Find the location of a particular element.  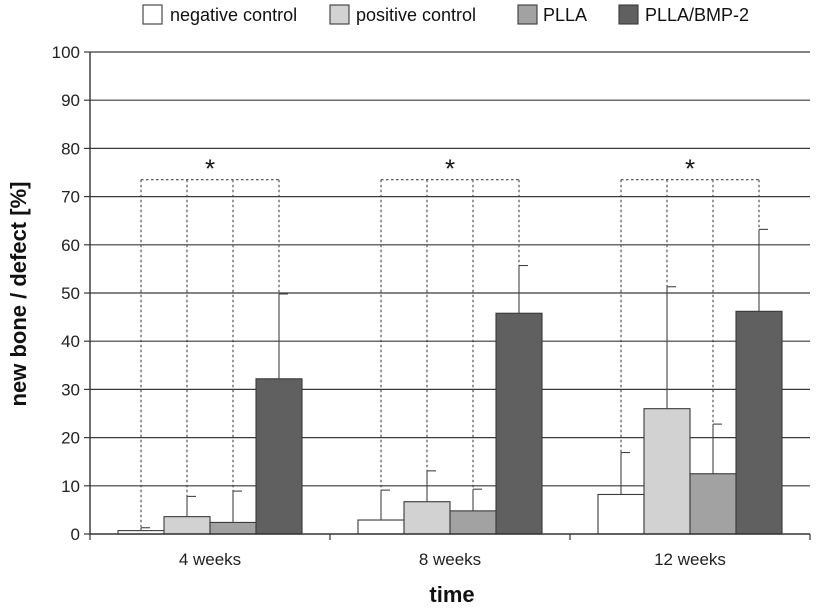

legend-label-2: PLLA is located at coordinates (565, 15).